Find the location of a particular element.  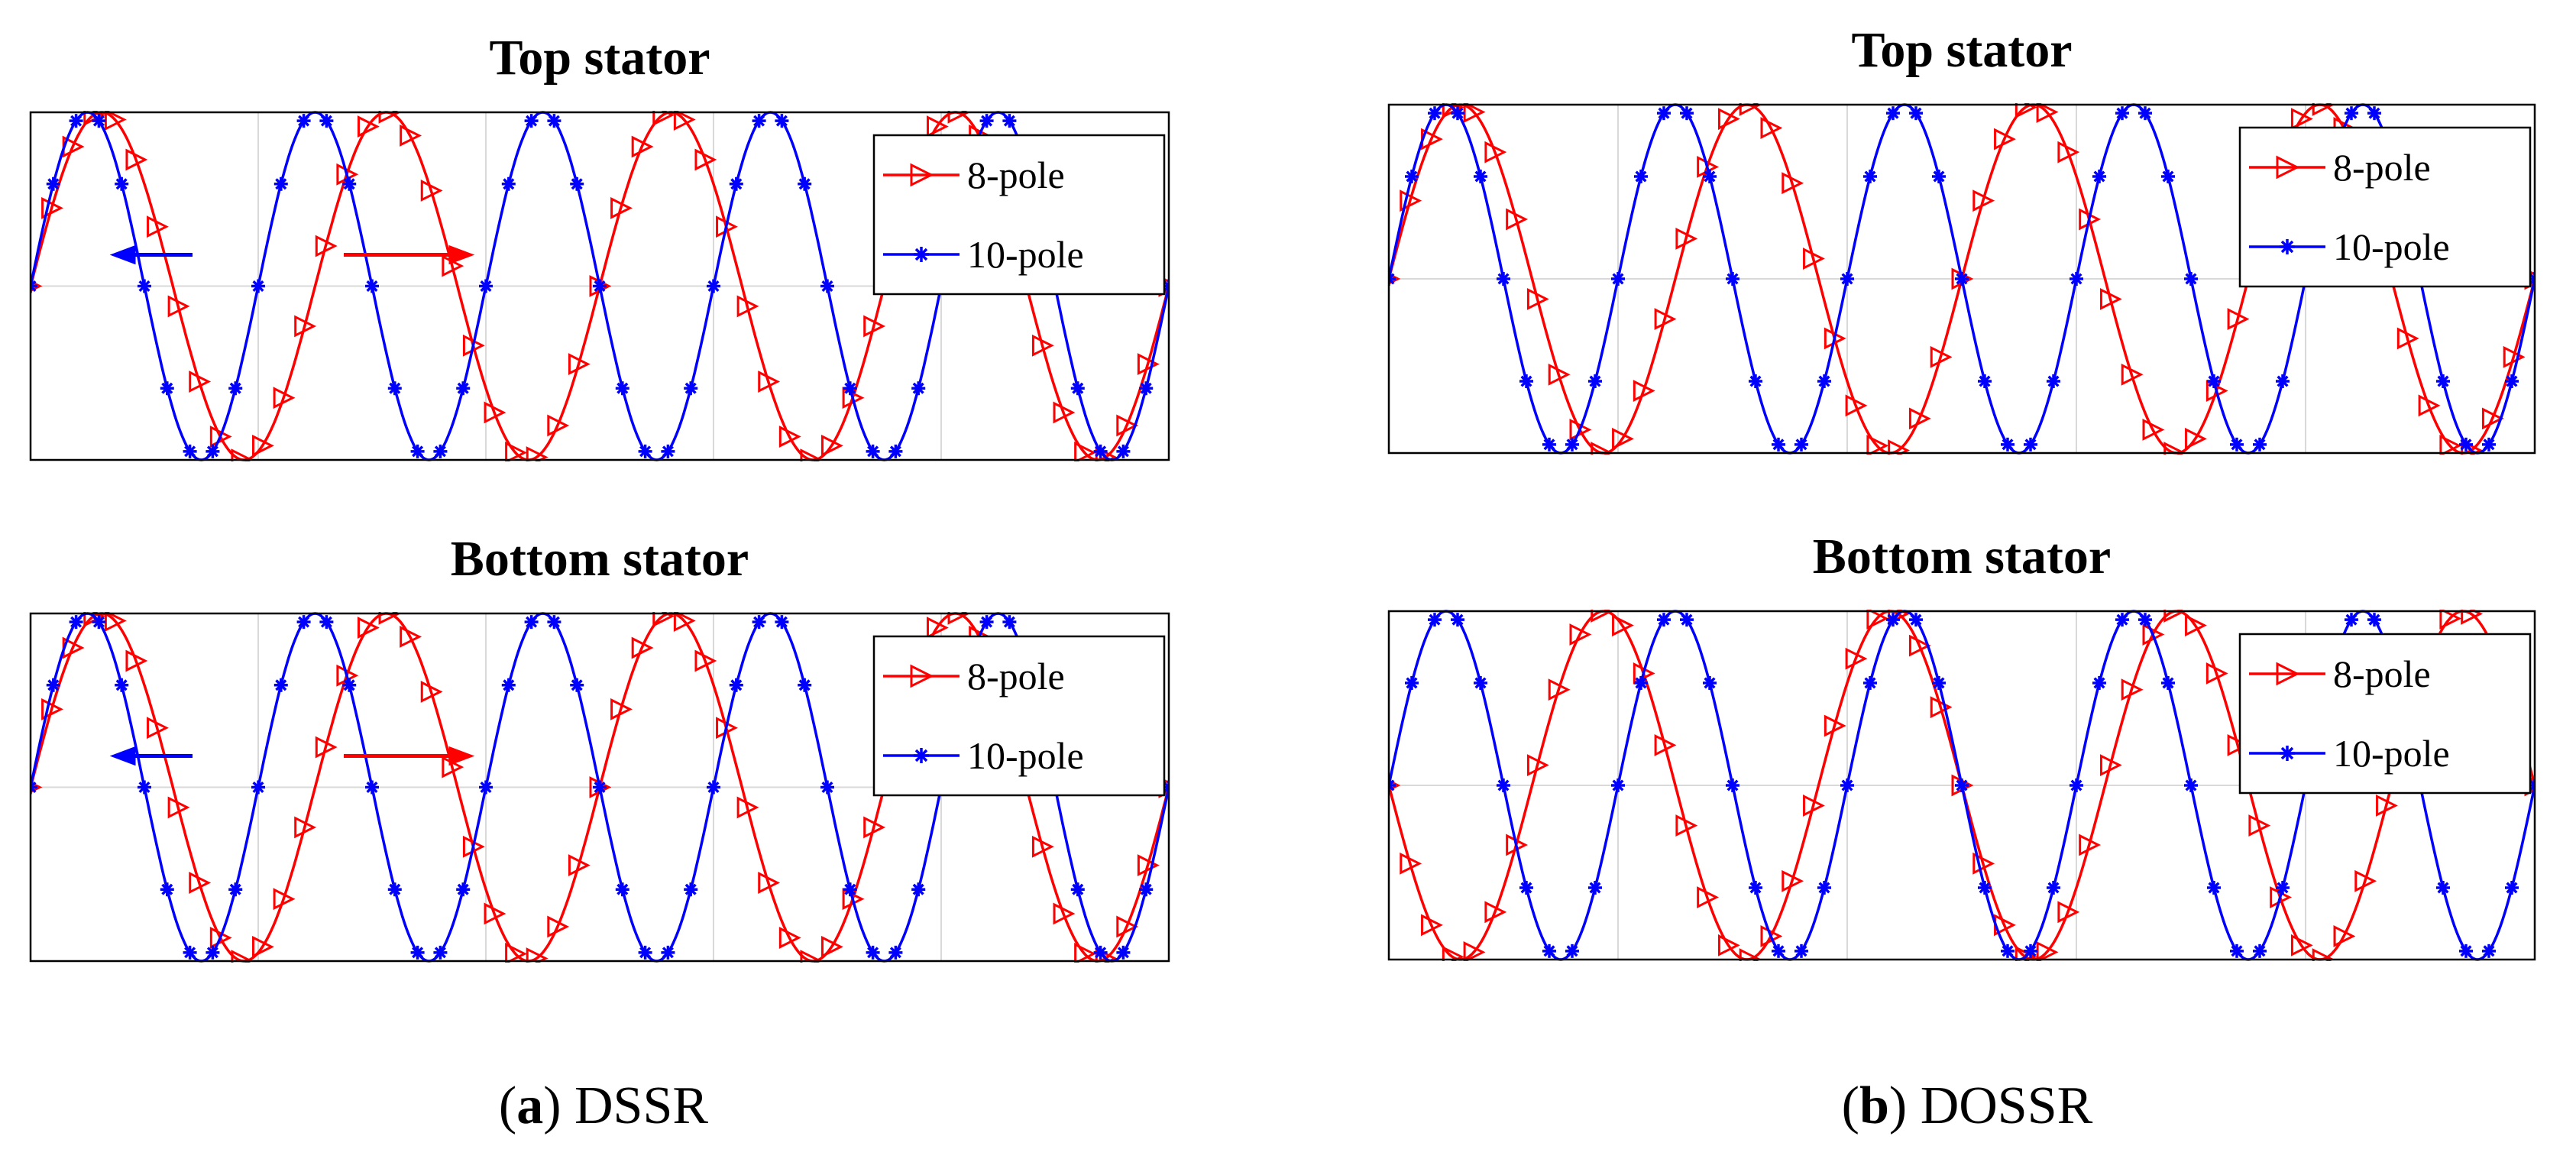

legend-entry-10-pole: 10-pole is located at coordinates (983, 755).